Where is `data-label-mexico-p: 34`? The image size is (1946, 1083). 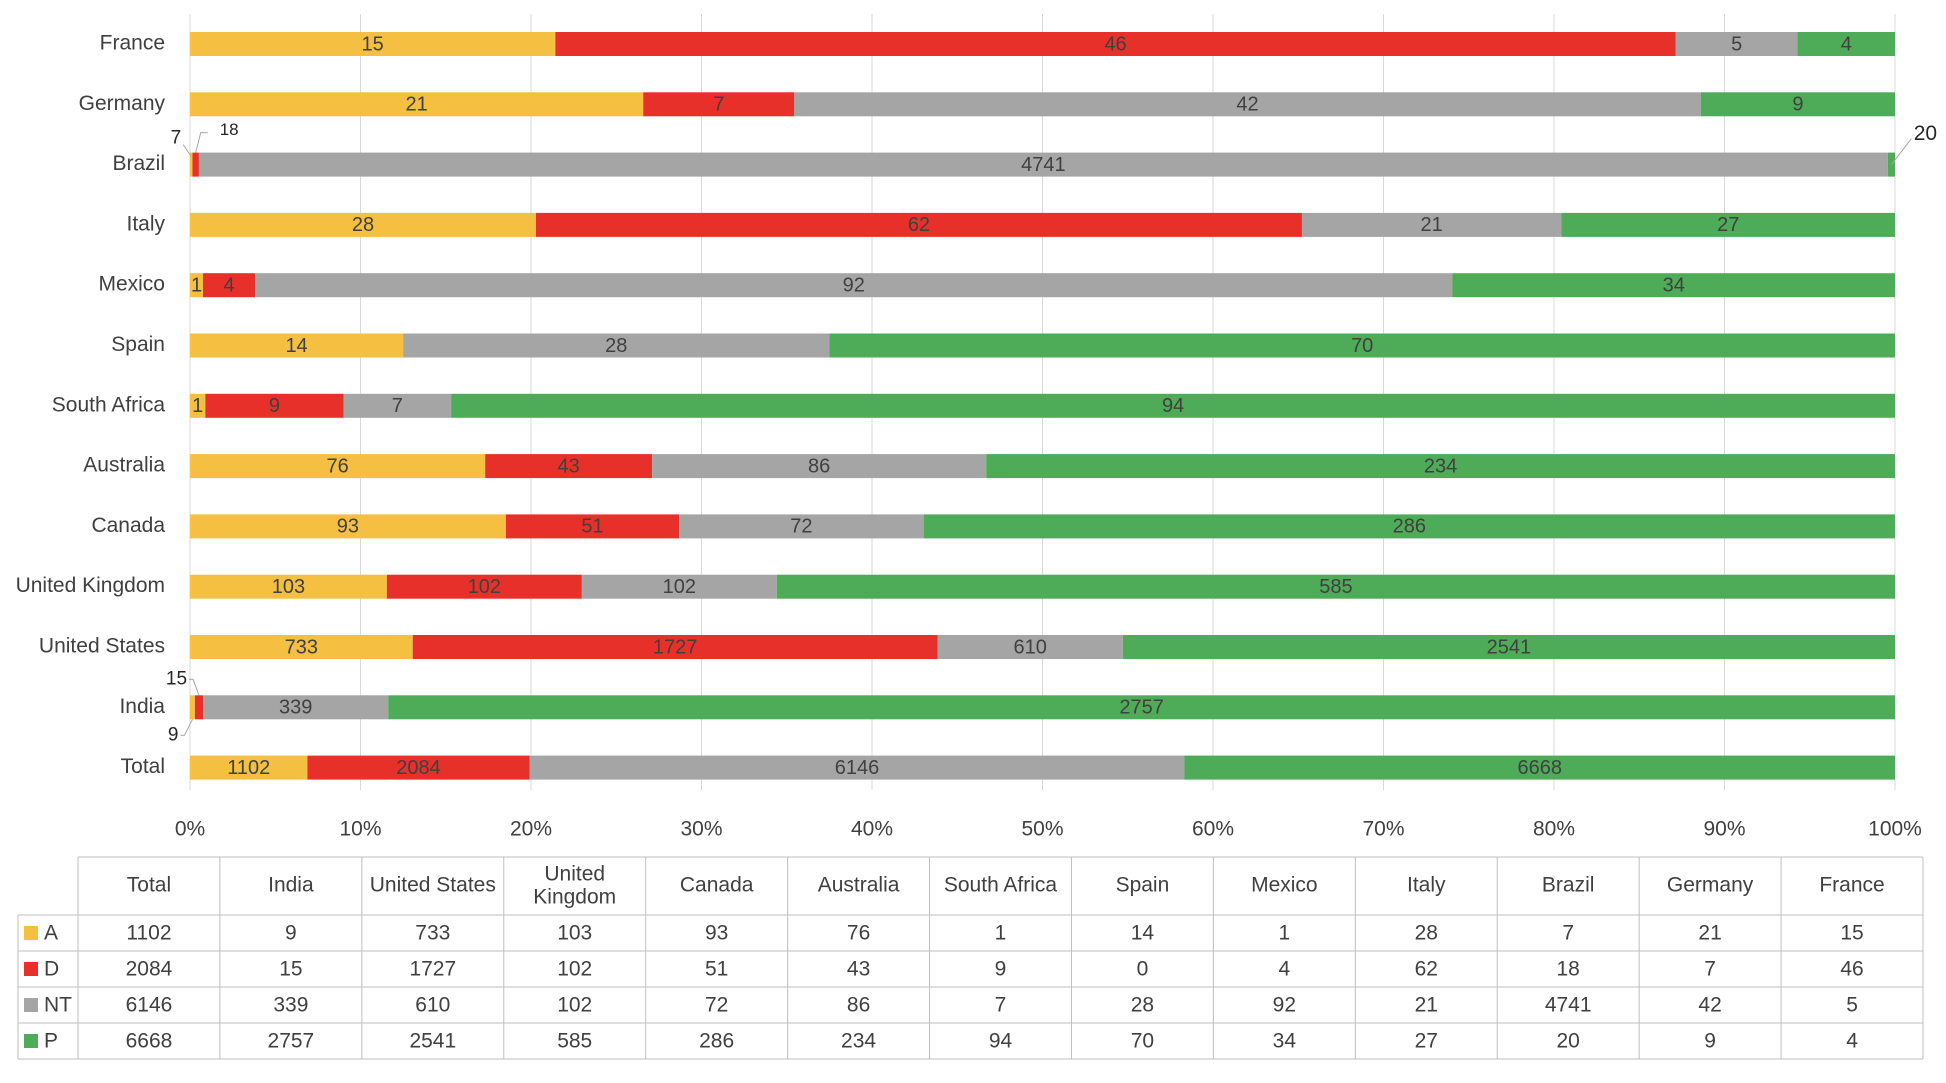 data-label-mexico-p: 34 is located at coordinates (1674, 285).